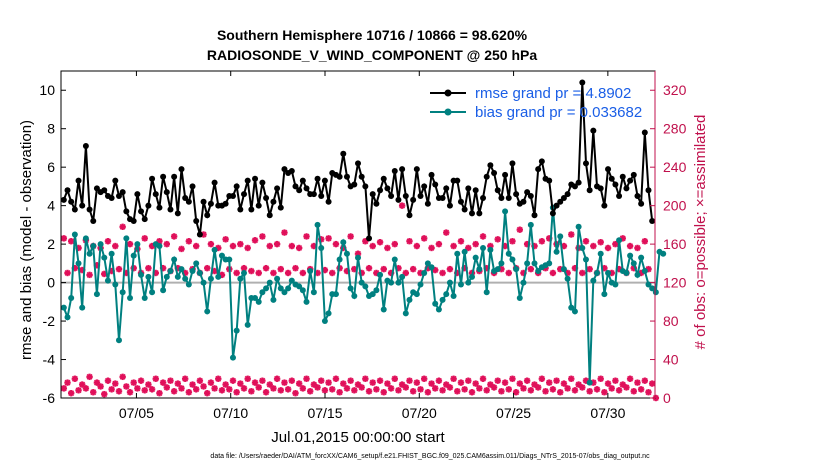  Describe the element at coordinates (372, 55) in the screenshot. I see `chart-title-line2: RADIOSONDE_V_WIND_COMPONENT @ 250 hPa` at that location.